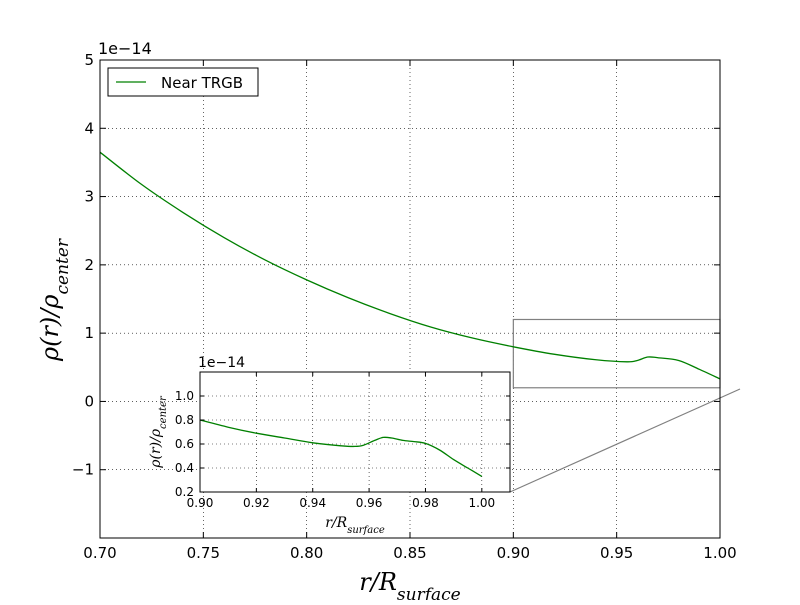 This screenshot has height=605, width=800. Describe the element at coordinates (184, 396) in the screenshot. I see `inset-y-tick-label: 1.0` at that location.